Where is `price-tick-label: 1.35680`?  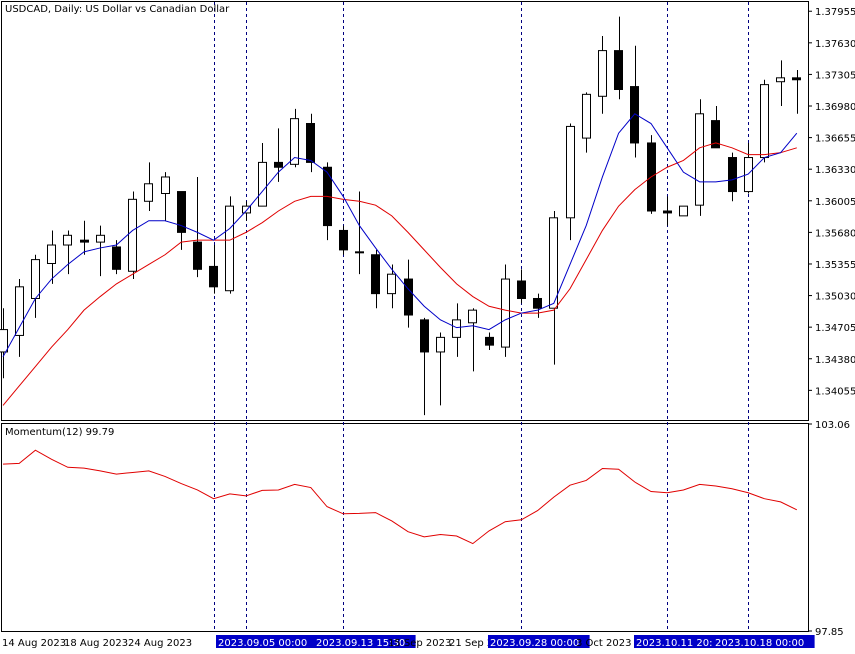
price-tick-label: 1.35680 is located at coordinates (835, 233).